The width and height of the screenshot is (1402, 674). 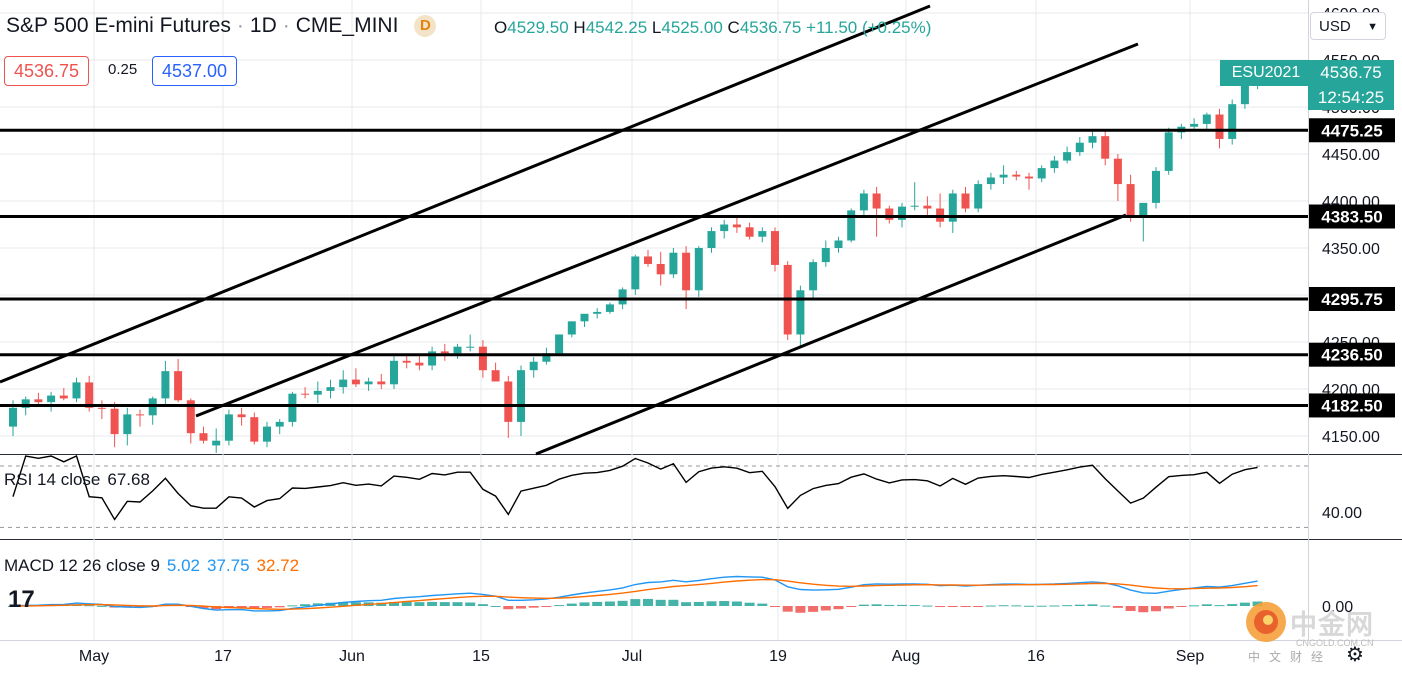 What do you see at coordinates (579, 27) in the screenshot?
I see `high-label: H` at bounding box center [579, 27].